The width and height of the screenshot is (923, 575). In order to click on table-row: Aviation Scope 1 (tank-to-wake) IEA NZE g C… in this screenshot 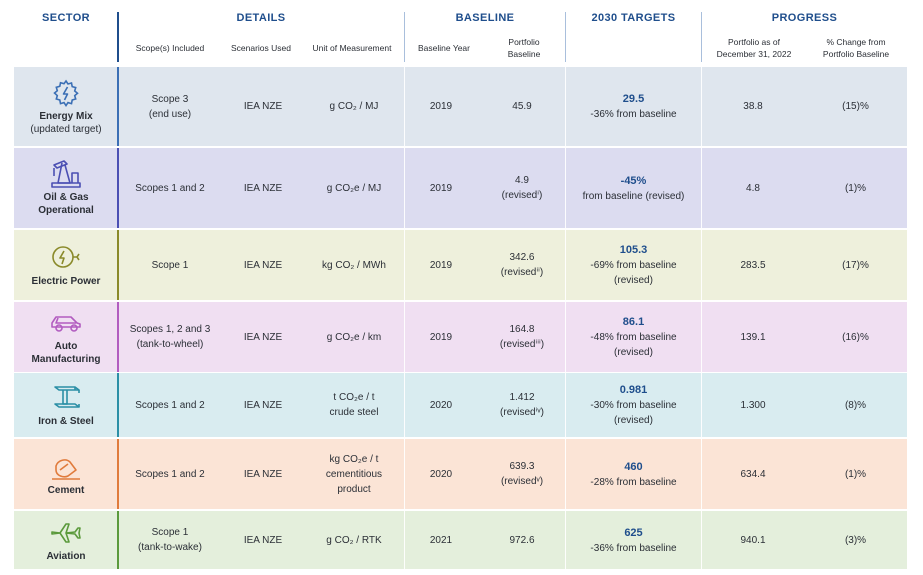, I will do `click(460, 540)`.